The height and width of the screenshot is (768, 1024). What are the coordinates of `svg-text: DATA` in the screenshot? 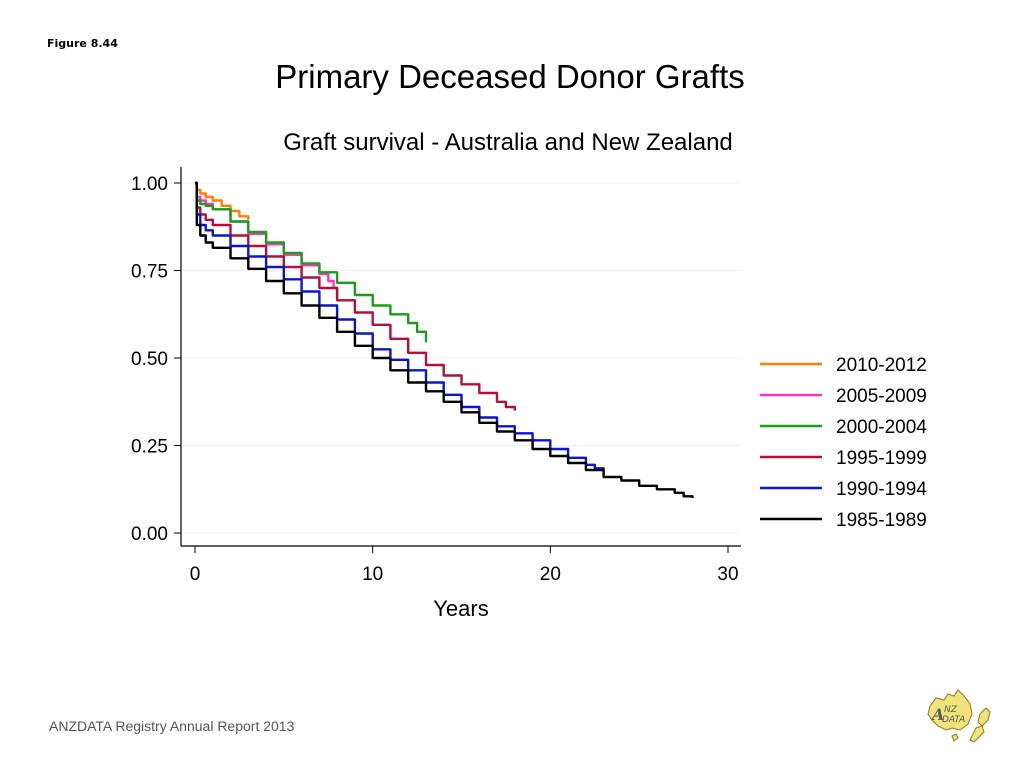 It's located at (953, 720).